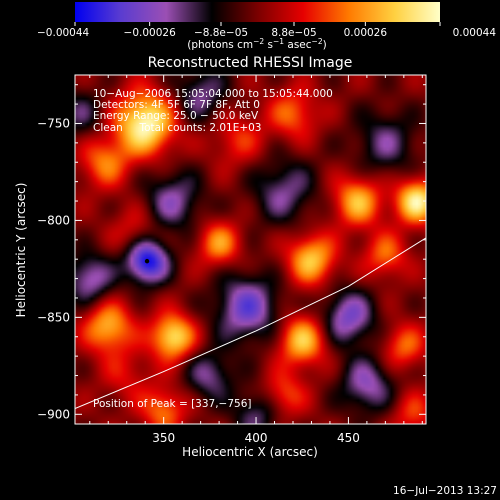 This screenshot has width=500, height=500. I want to click on colorbar-tick-label: −8.8e−05, so click(221, 33).